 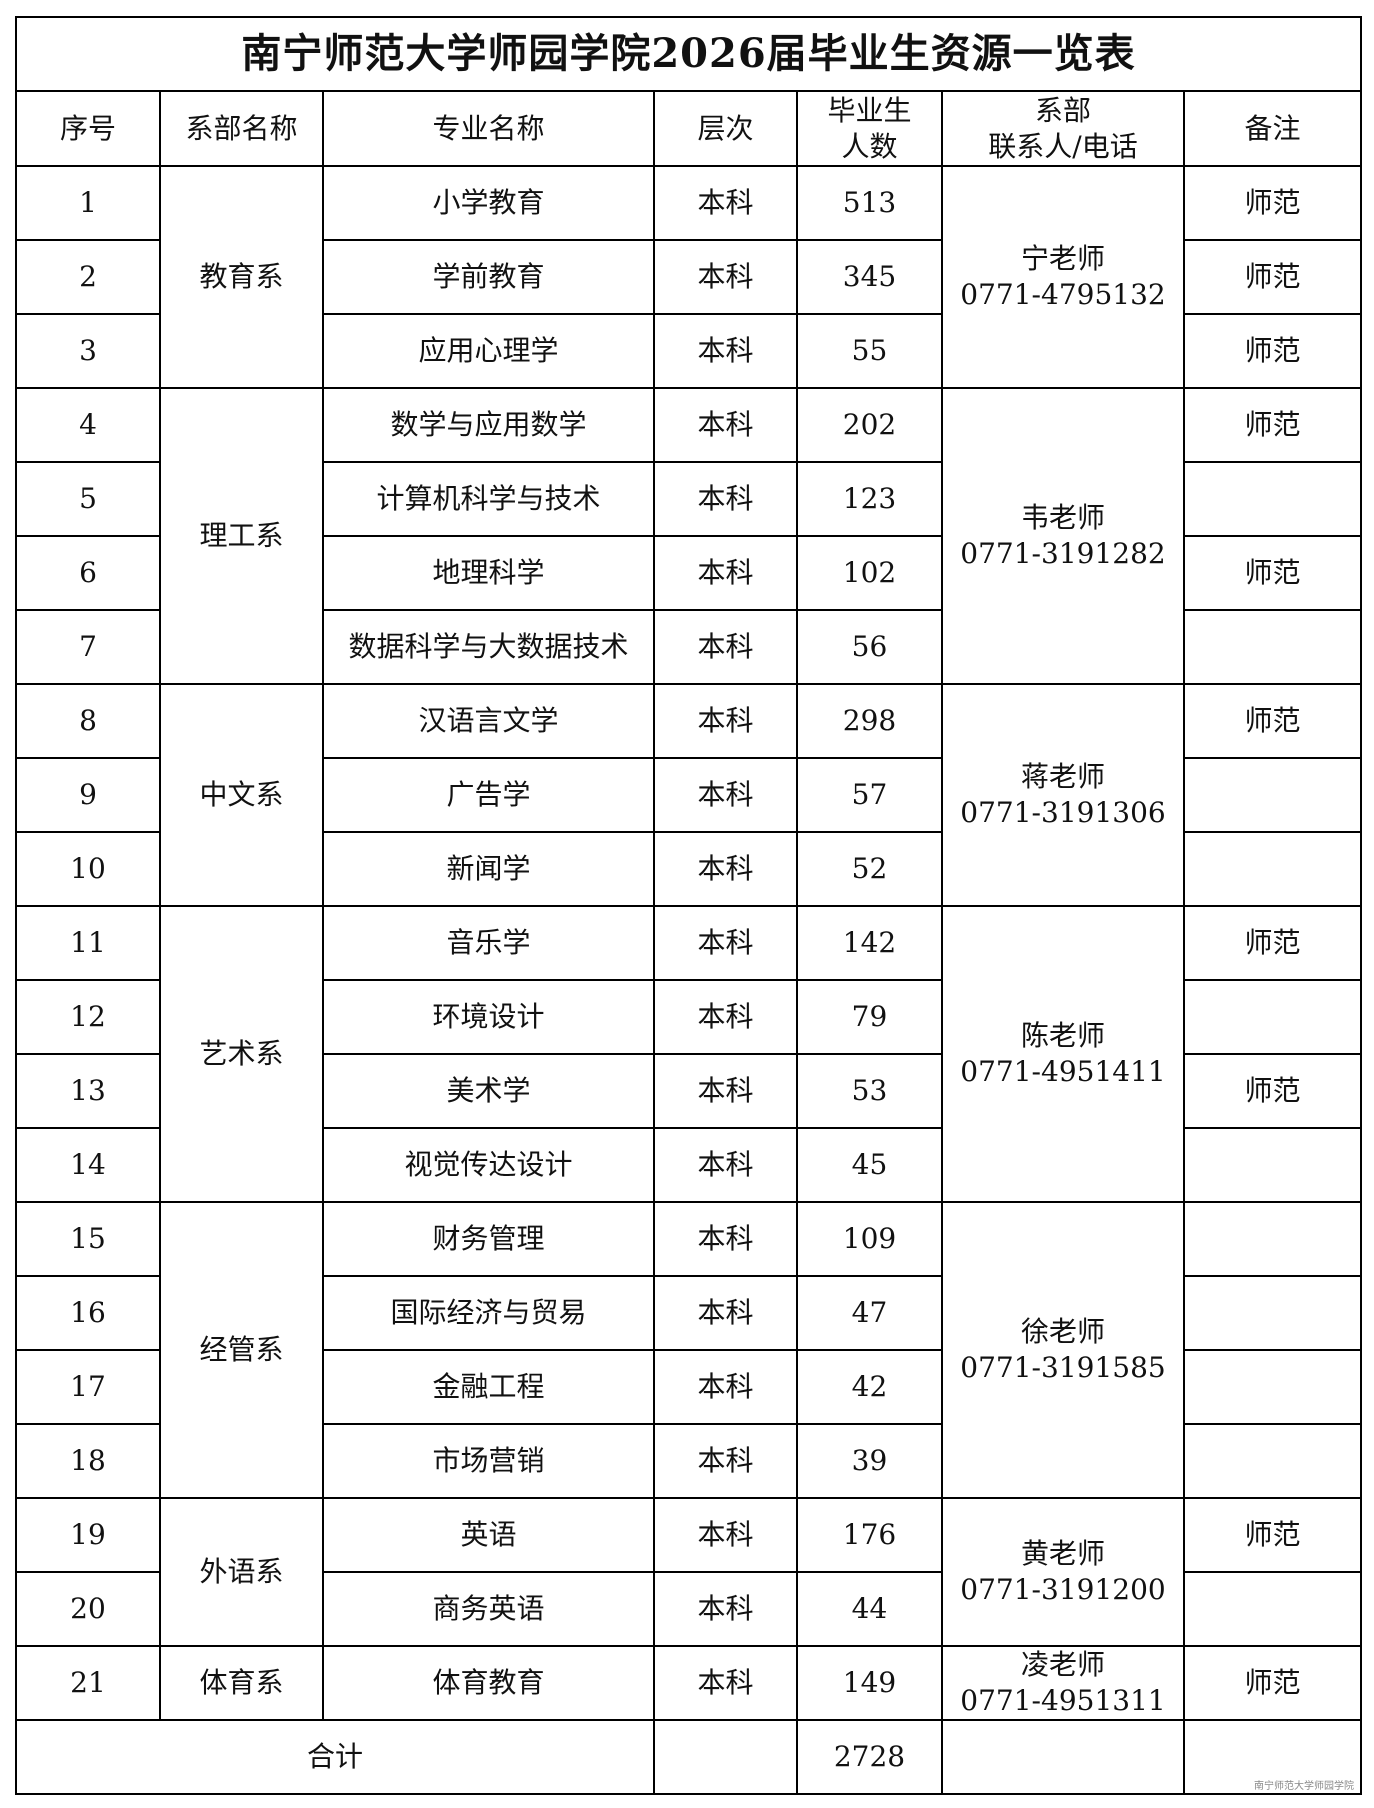 I want to click on cell-graduates: 42, so click(x=869, y=1387).